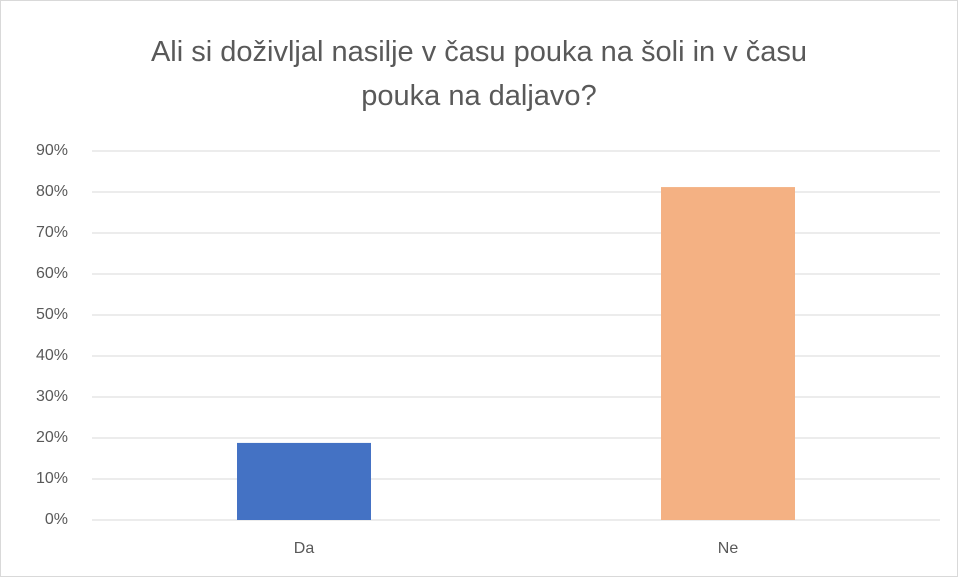  What do you see at coordinates (52, 355) in the screenshot?
I see `y-tick-label: 40%` at bounding box center [52, 355].